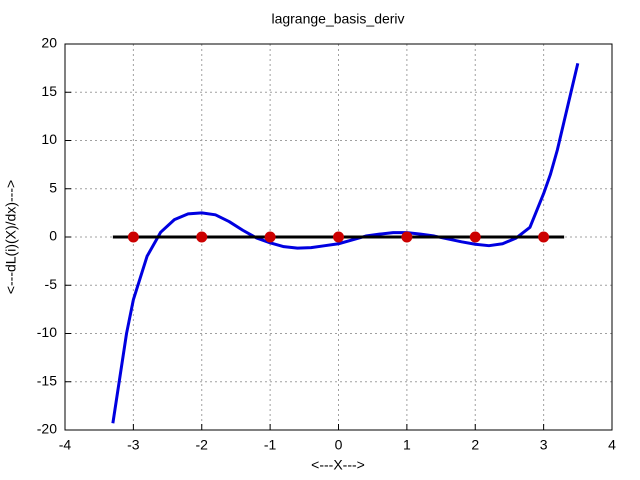  Describe the element at coordinates (339, 445) in the screenshot. I see `x-tick-label: 0` at that location.